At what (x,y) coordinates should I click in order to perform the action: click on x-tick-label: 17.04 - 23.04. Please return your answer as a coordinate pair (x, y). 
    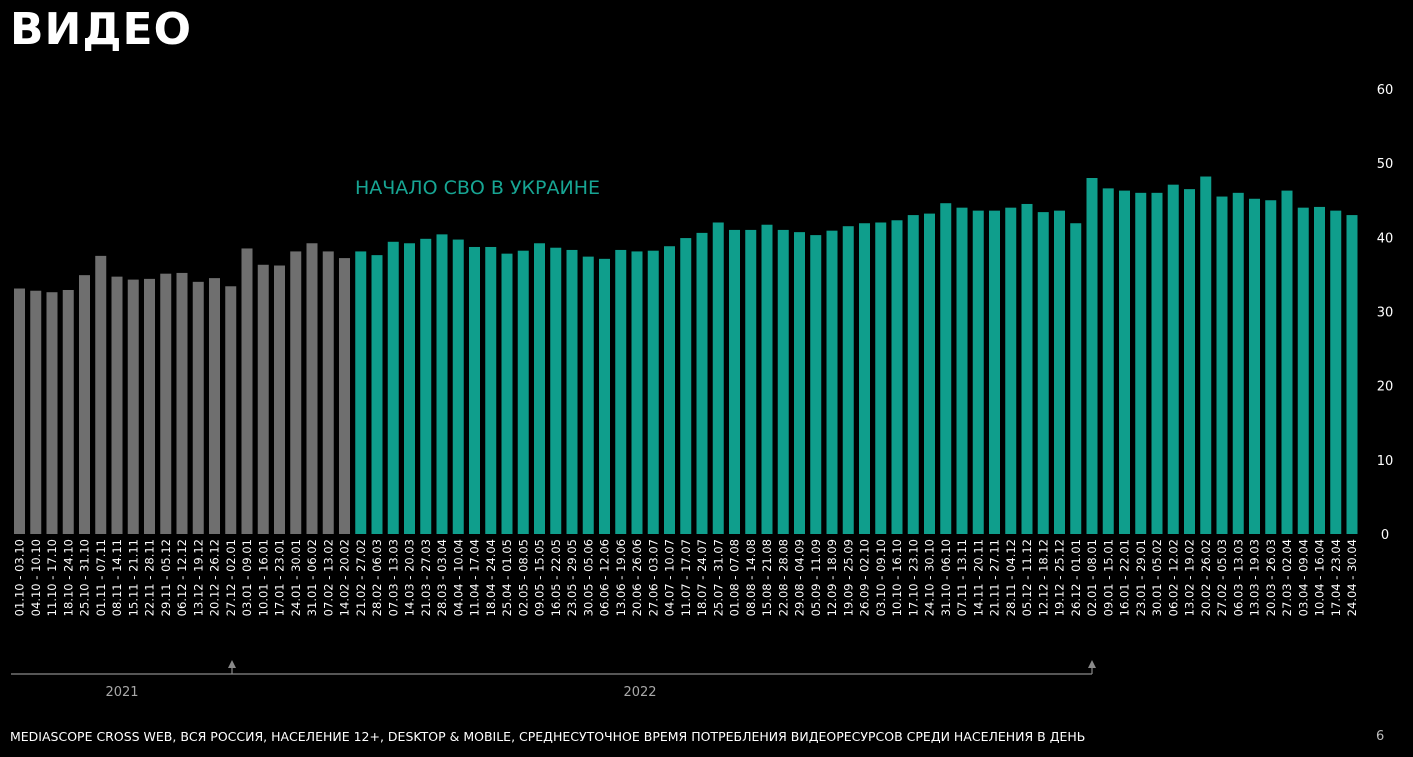
    Looking at the image, I should click on (1336, 577).